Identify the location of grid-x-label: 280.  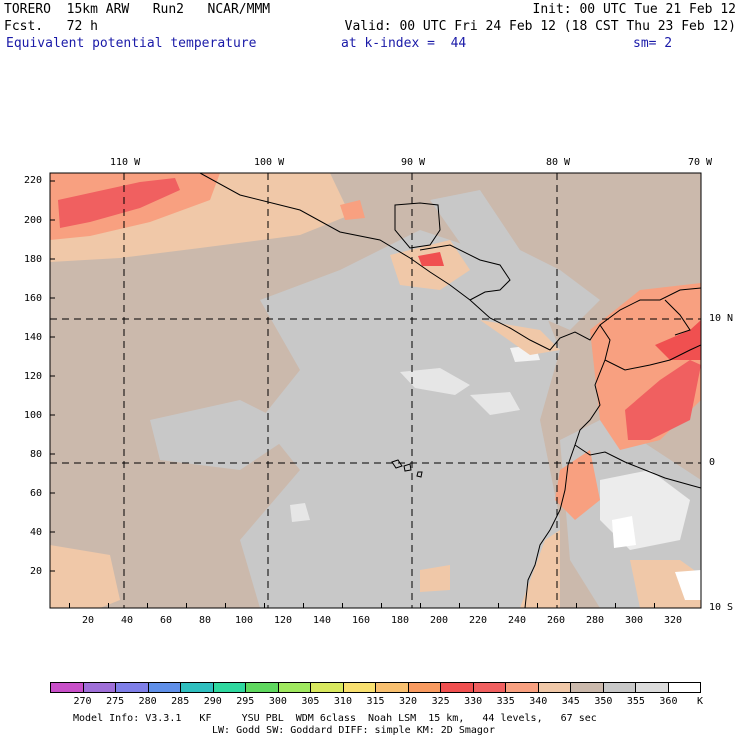
(595, 620).